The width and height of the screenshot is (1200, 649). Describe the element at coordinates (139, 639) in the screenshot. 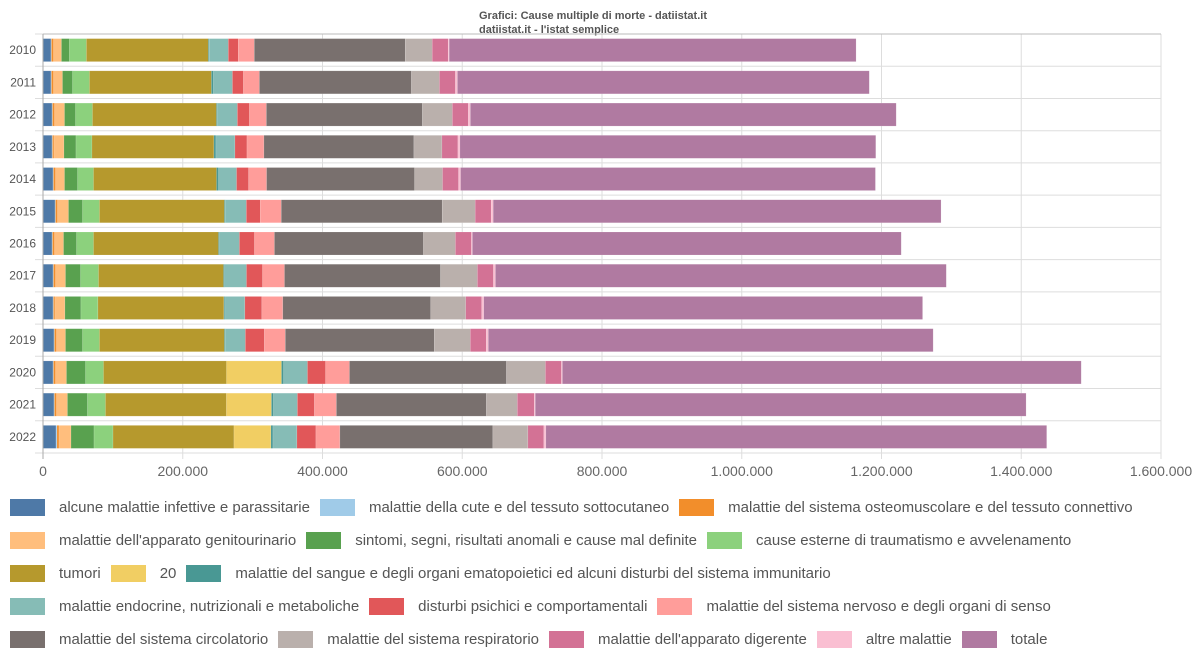

I see `legend-item: malattie del sistema circolatorio` at that location.